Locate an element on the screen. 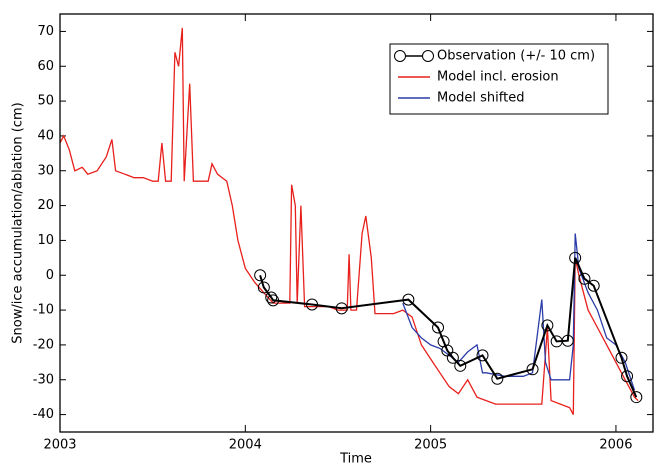 Image resolution: width=656 pixels, height=470 pixels. y-tick-label: 50 is located at coordinates (45, 101).